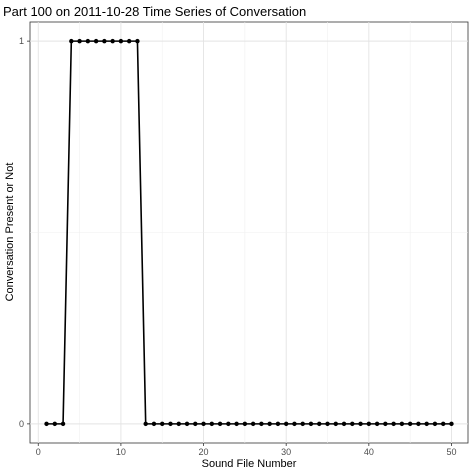  I want to click on x-axis-label: Sound File Number, so click(249, 464).